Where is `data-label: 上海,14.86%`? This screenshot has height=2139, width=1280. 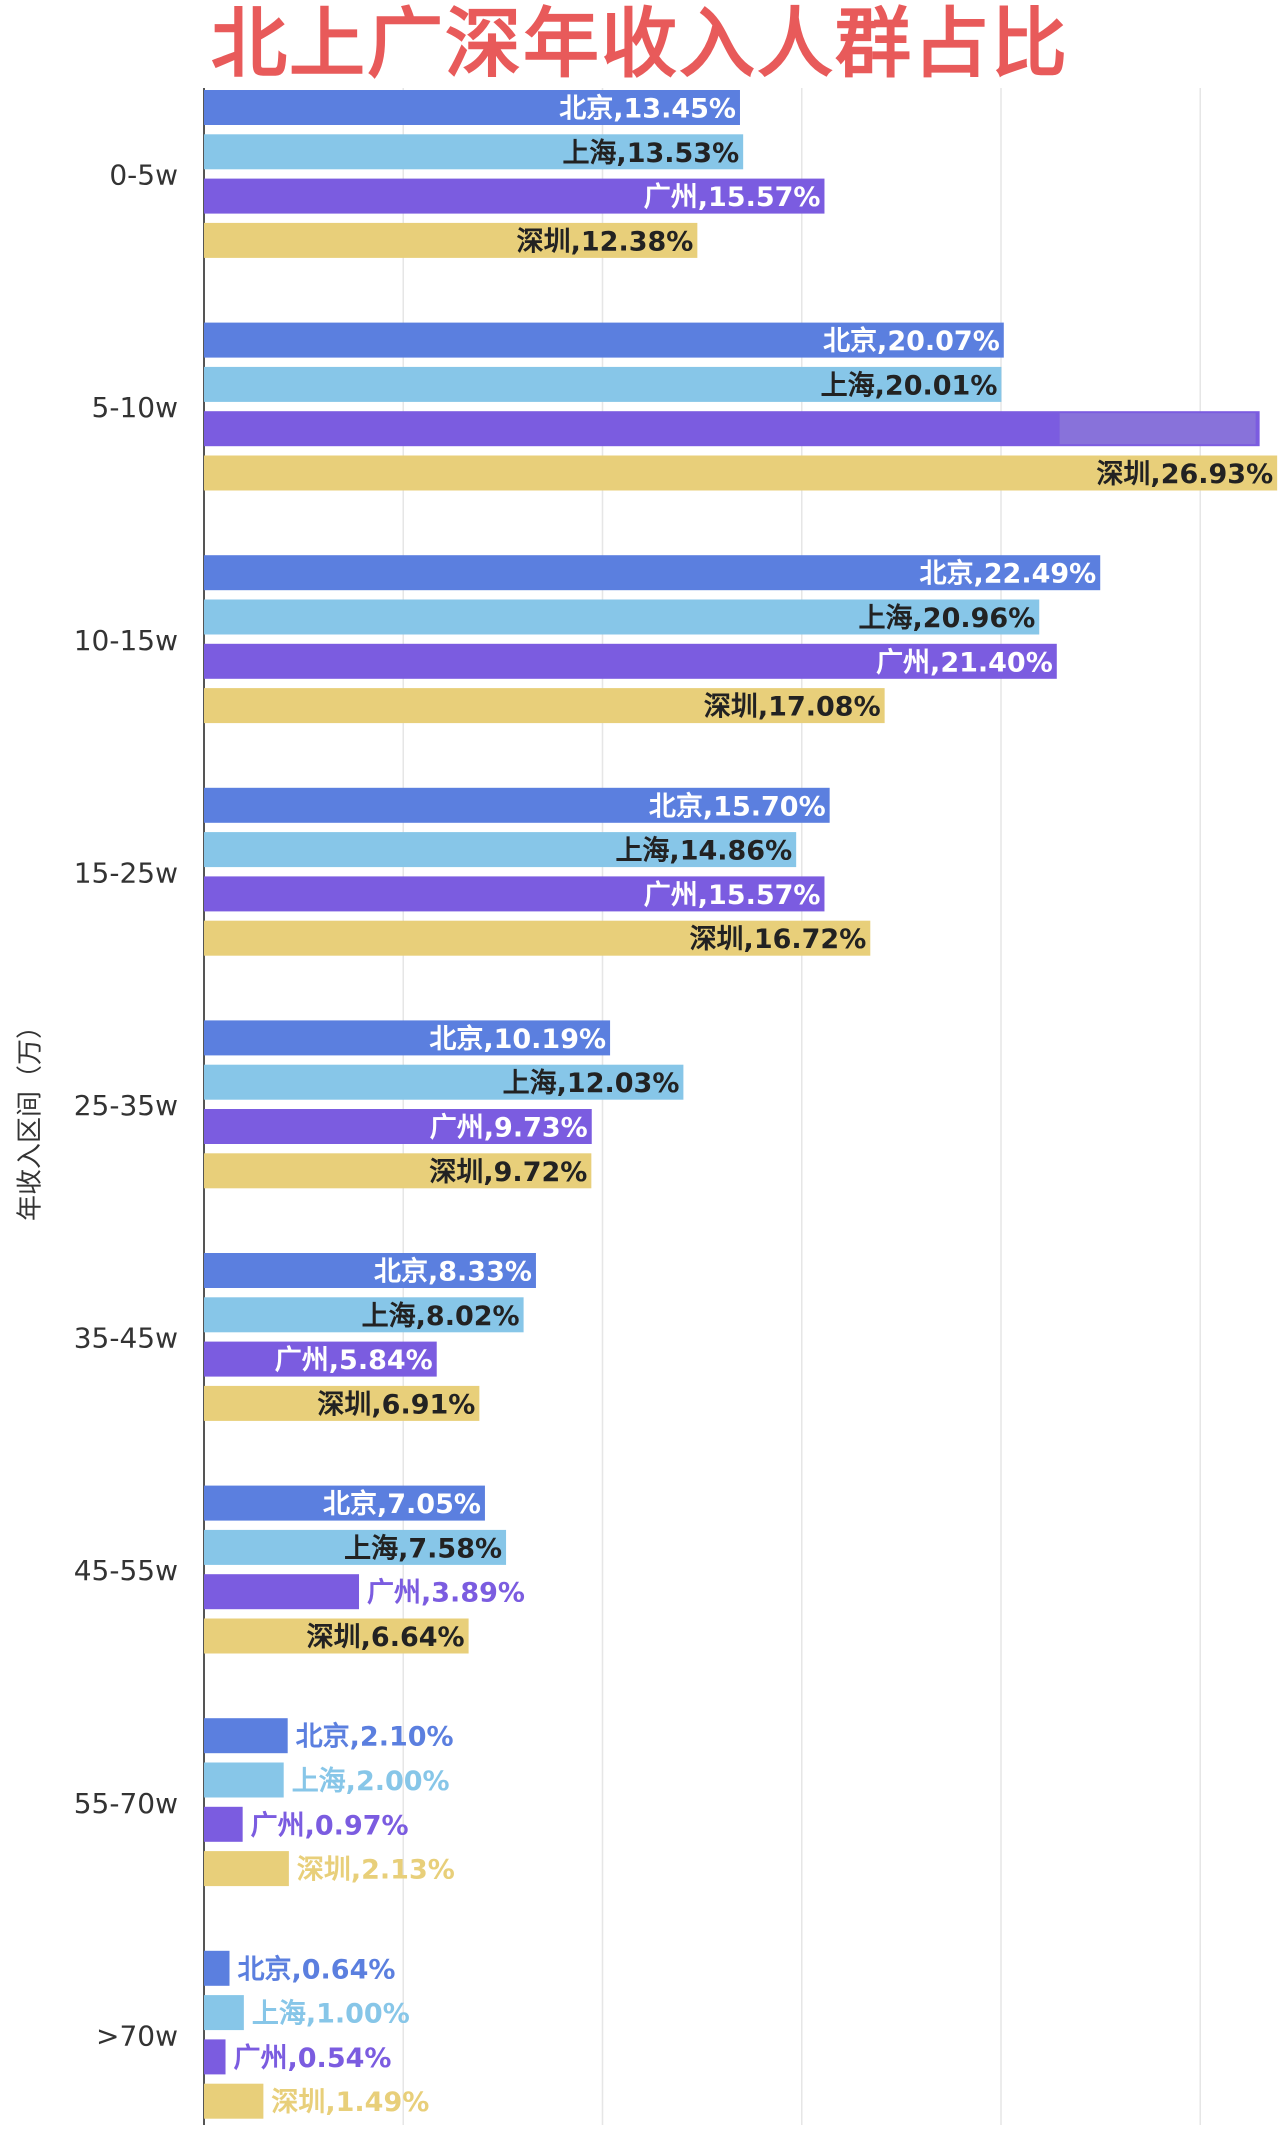 data-label: 上海,14.86% is located at coordinates (703, 851).